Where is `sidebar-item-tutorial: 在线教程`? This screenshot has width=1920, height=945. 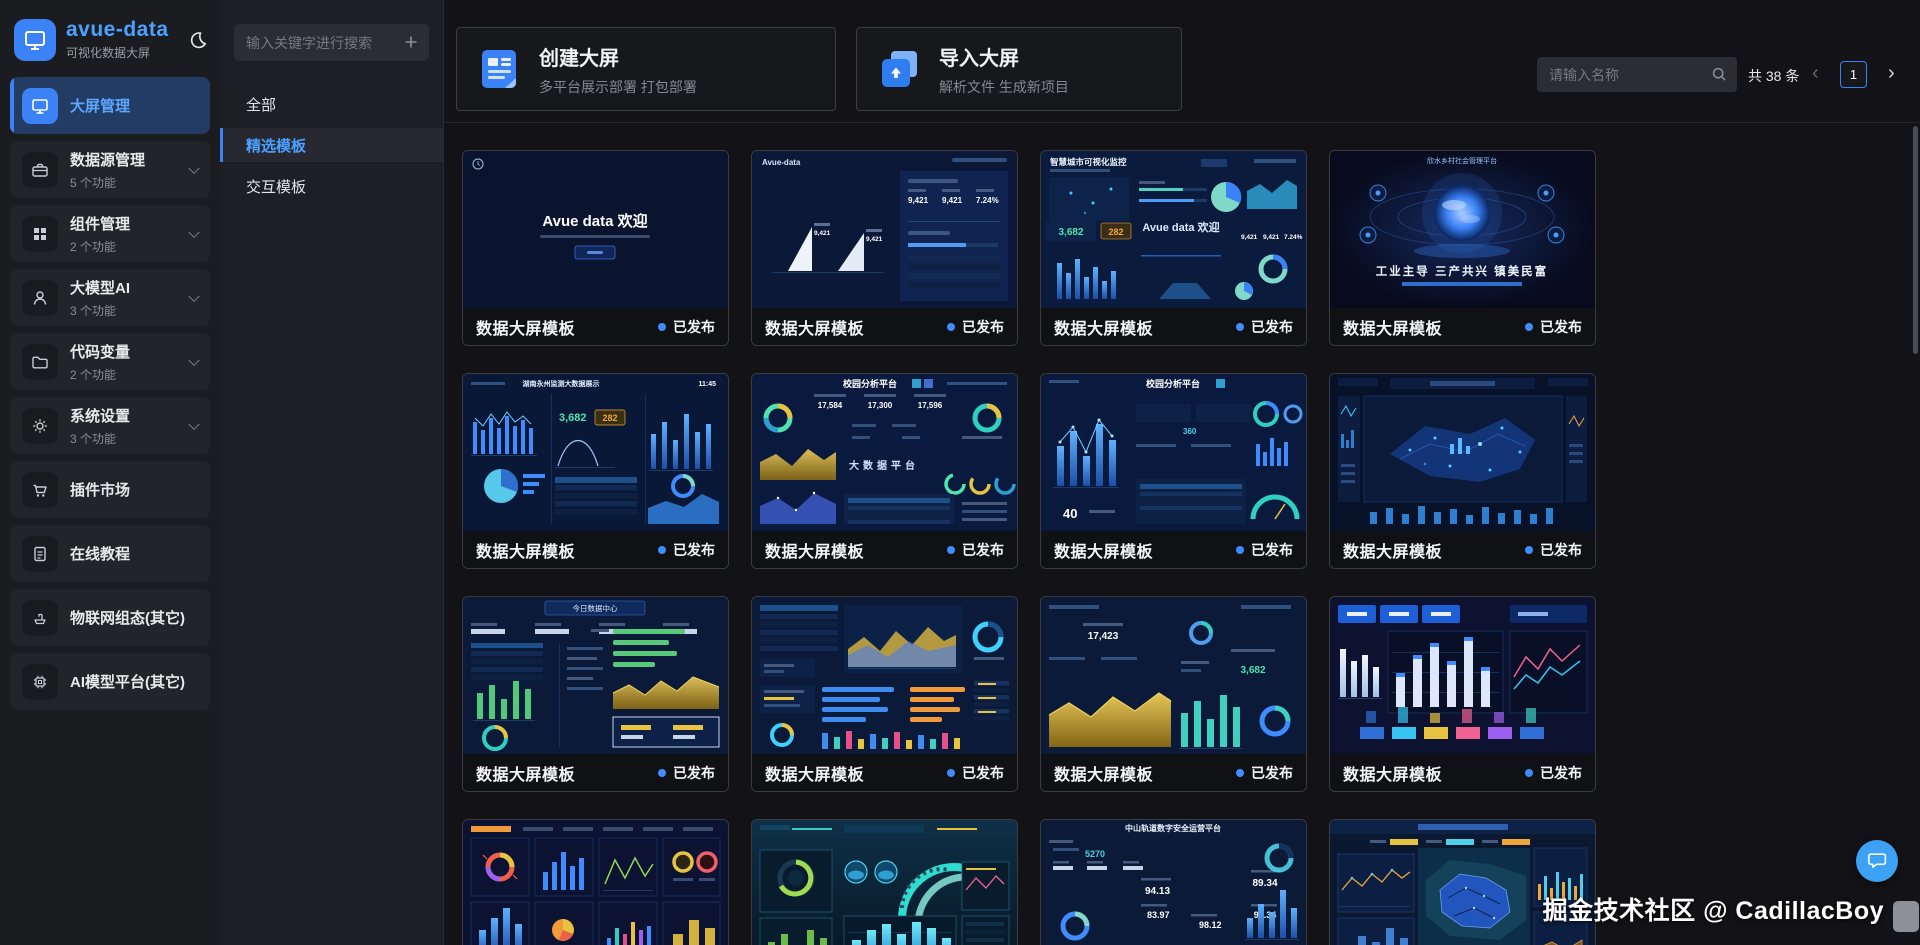
sidebar-item-tutorial: 在线教程 is located at coordinates (110, 553).